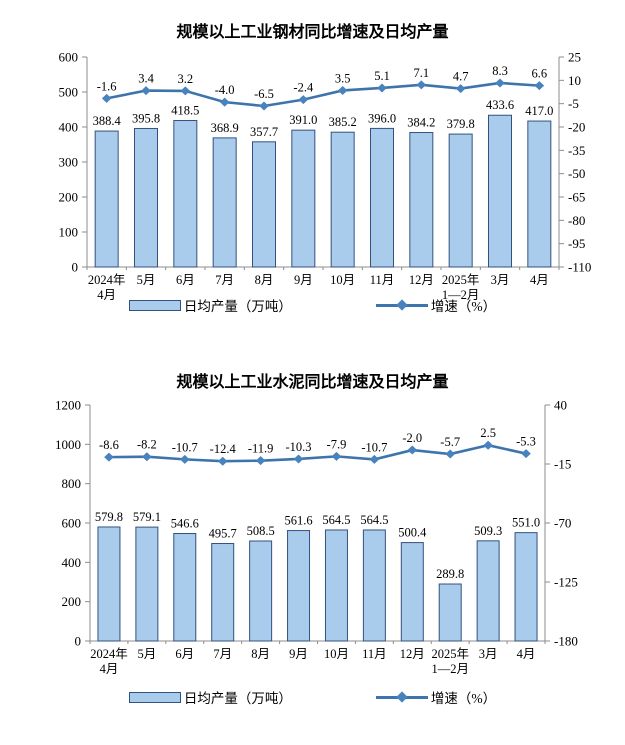  I want to click on svg-text: 6月, so click(184, 654).